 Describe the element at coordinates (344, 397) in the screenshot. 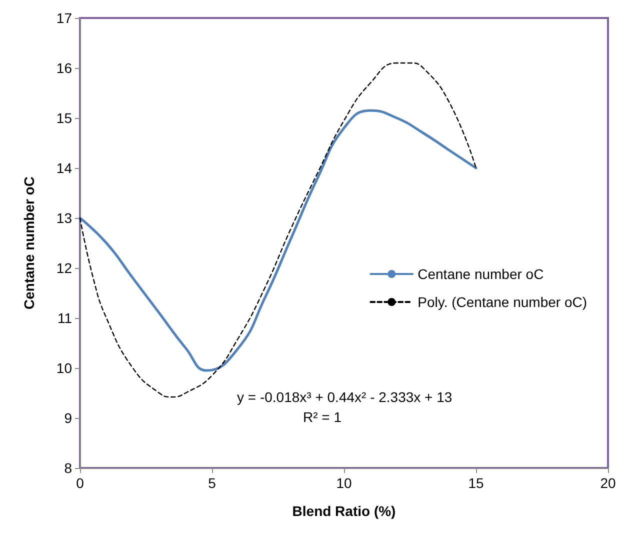

I see `annotation: y = -0.018x³ + 0.44x² - 2.333x + 13` at that location.